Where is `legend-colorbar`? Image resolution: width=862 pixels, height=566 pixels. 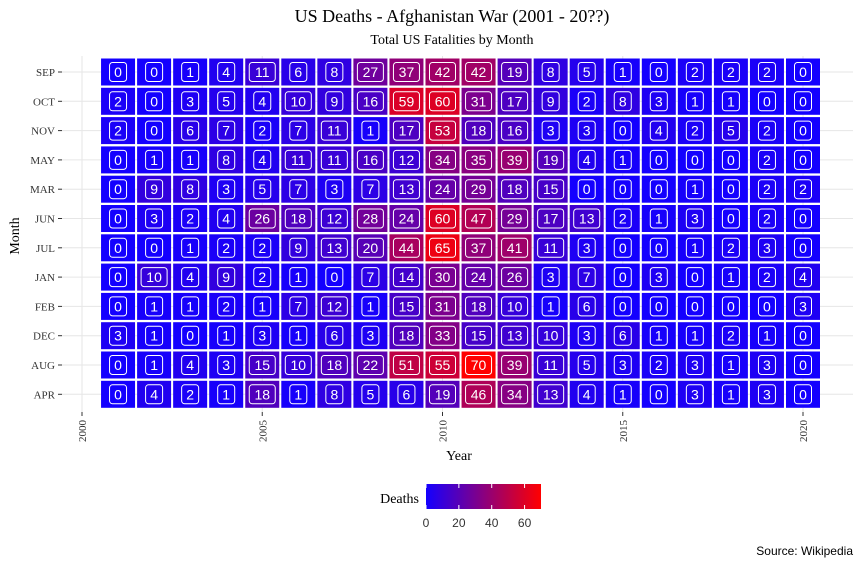
legend-colorbar is located at coordinates (483, 496).